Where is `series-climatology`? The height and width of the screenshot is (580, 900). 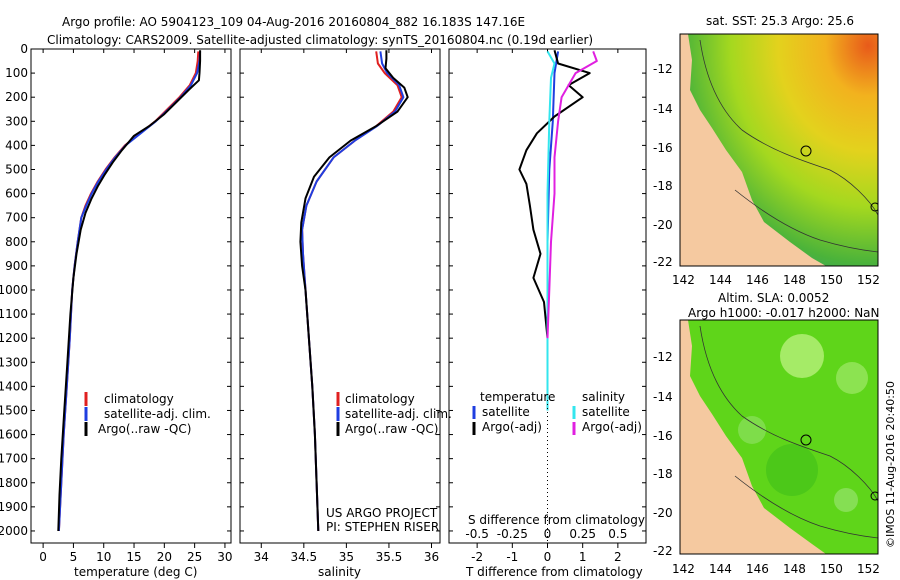 series-climatology is located at coordinates (352, 291).